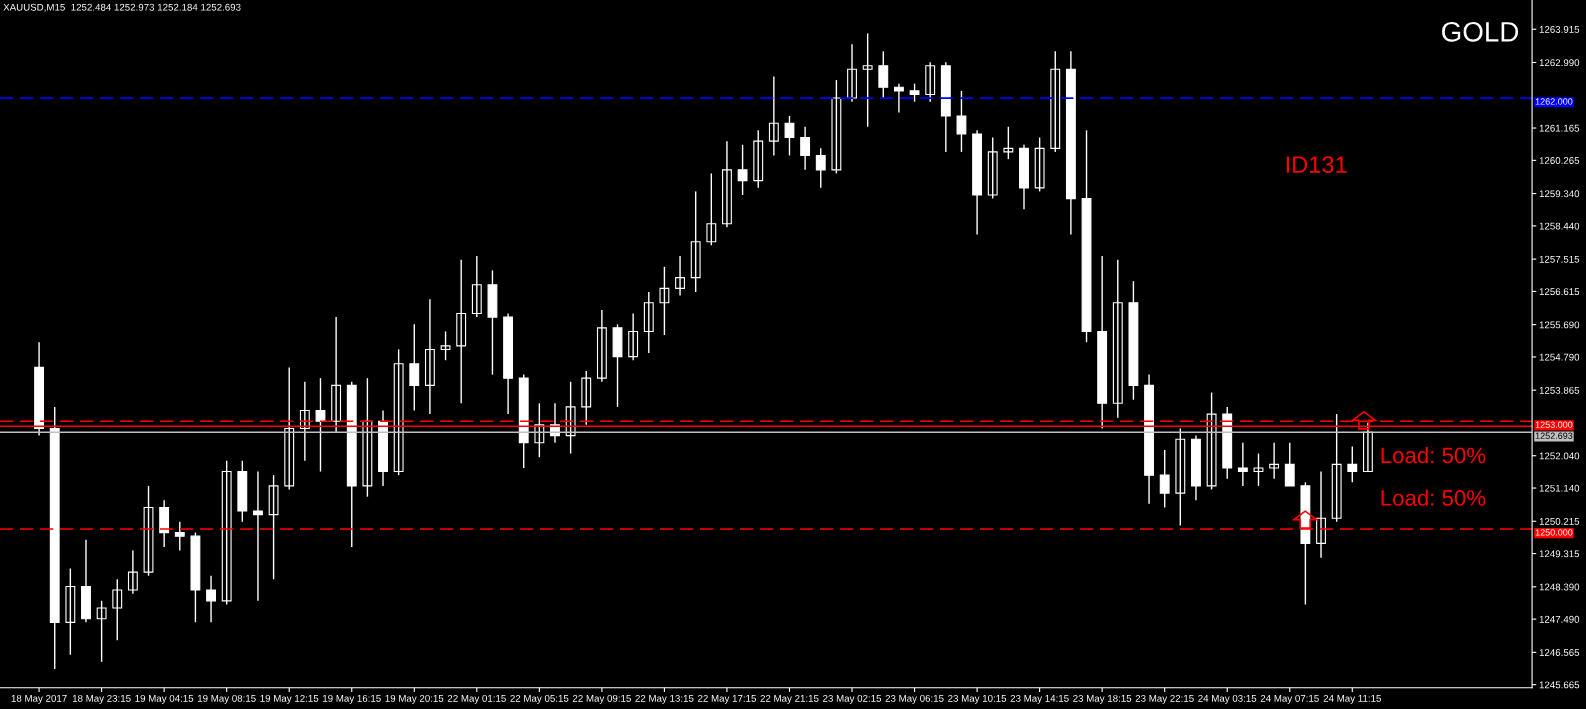 Image resolution: width=1586 pixels, height=709 pixels. I want to click on y-tick-label: 1261.165, so click(1559, 128).